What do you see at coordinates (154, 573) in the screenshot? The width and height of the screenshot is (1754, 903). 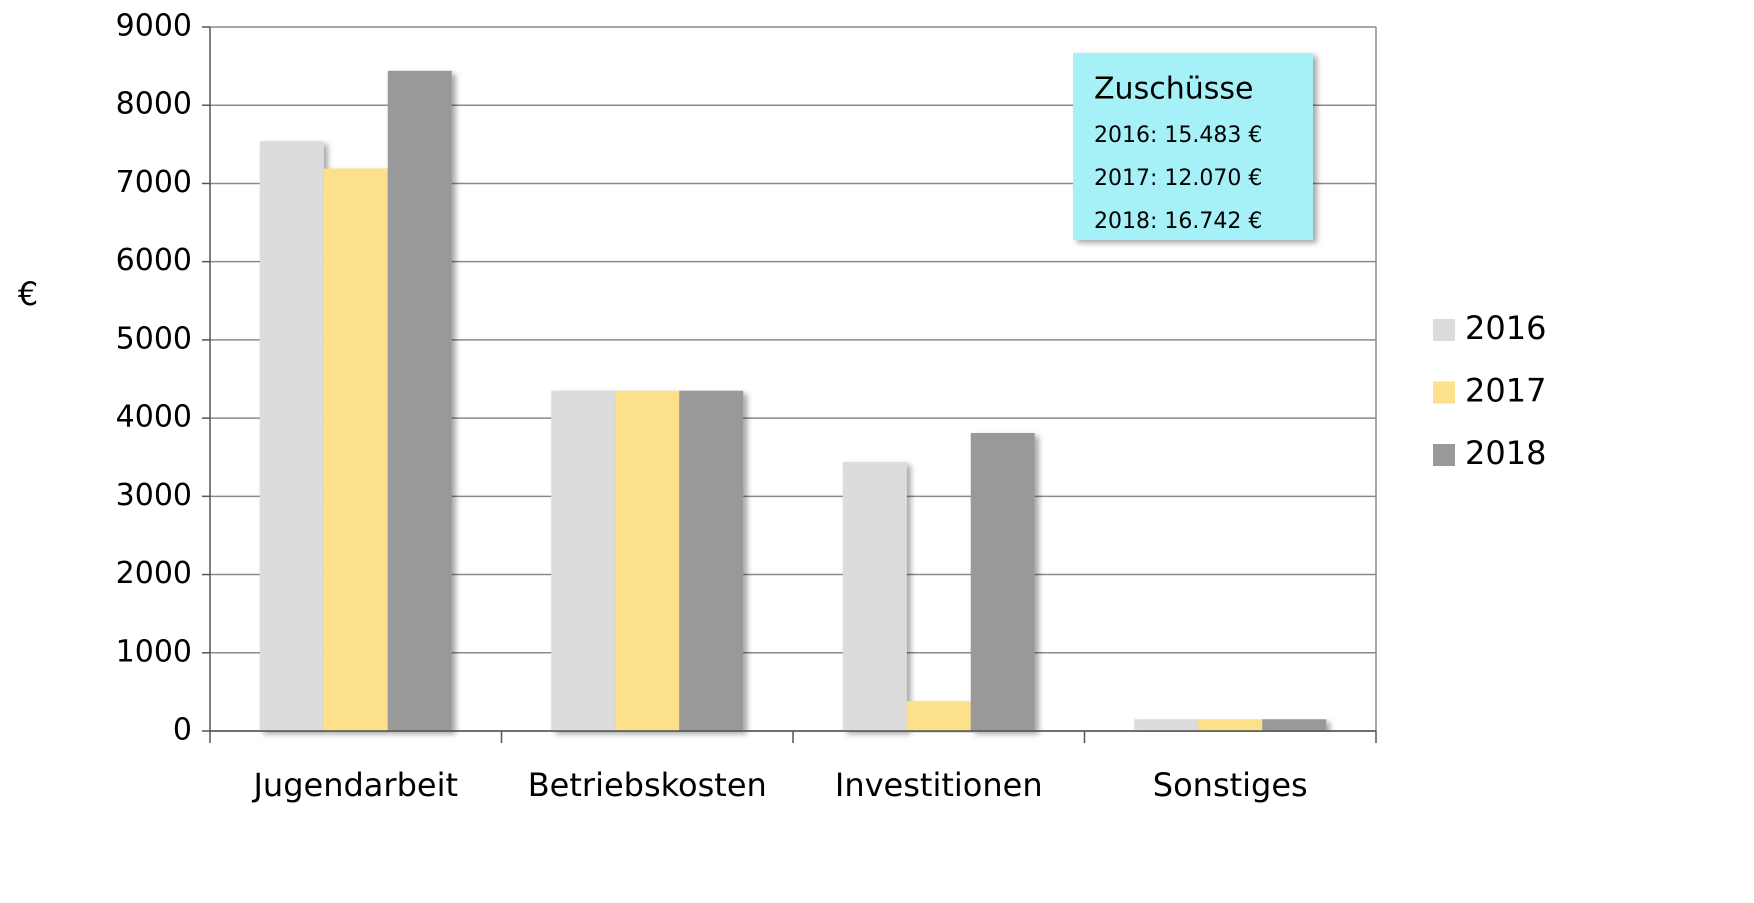 I see `y-tick-label: 2000` at bounding box center [154, 573].